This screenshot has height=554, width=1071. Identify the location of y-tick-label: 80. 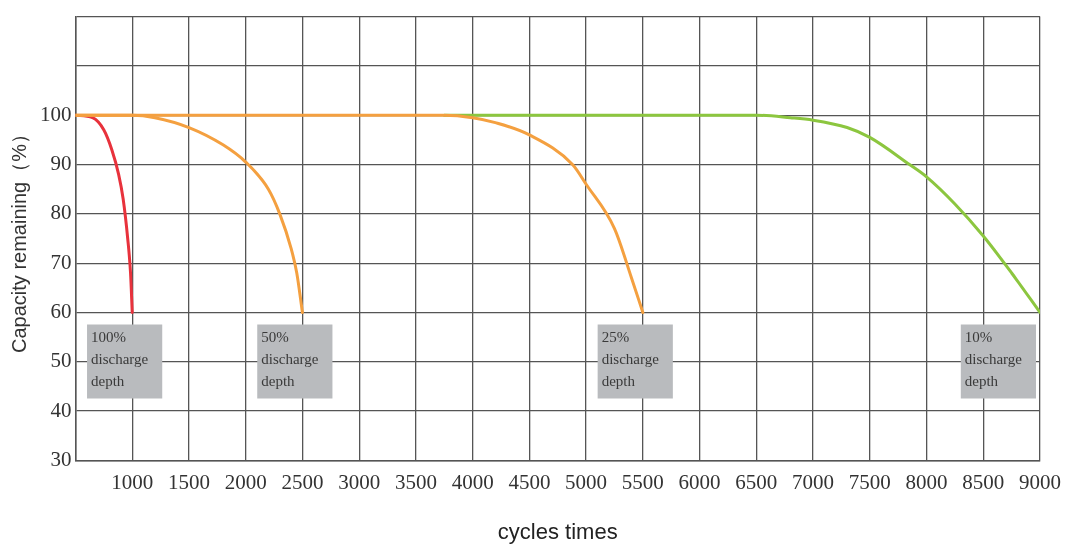
(61, 212).